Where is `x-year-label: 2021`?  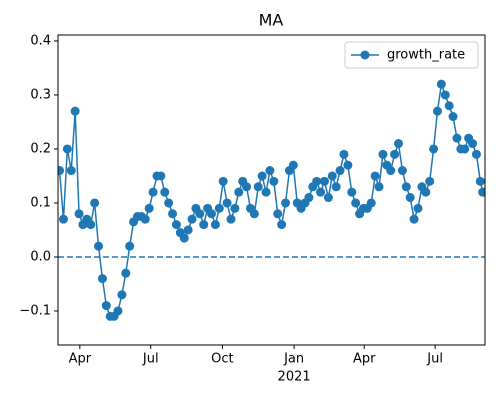
x-year-label: 2021 is located at coordinates (294, 377).